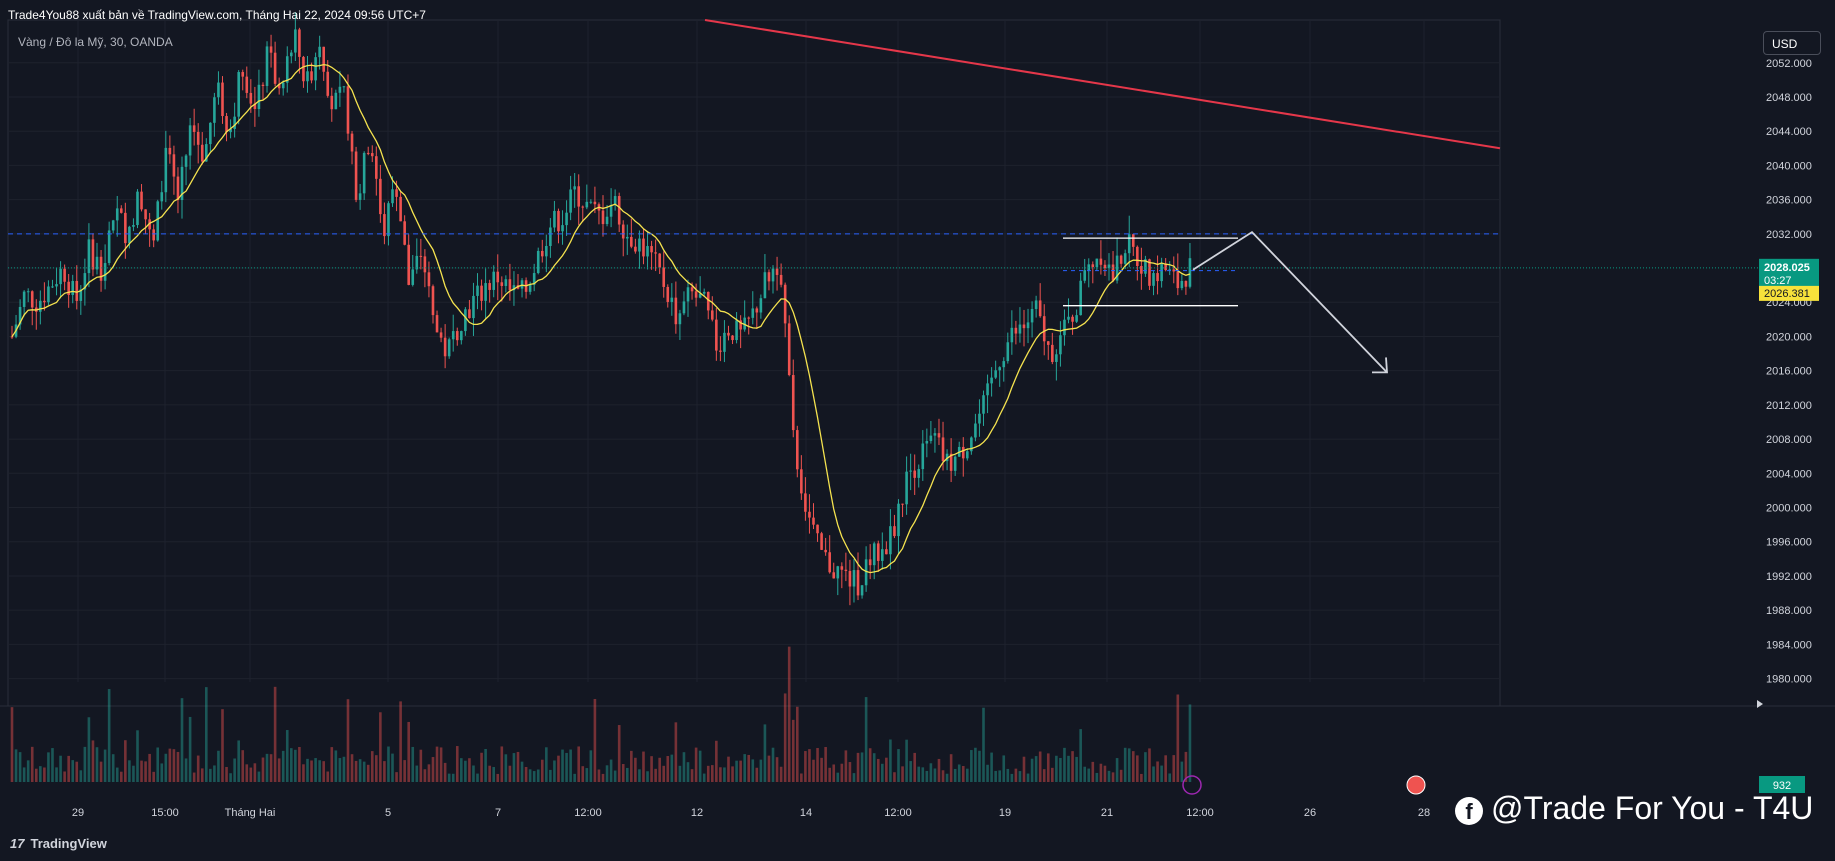 This screenshot has height=861, width=1835. What do you see at coordinates (1789, 166) in the screenshot?
I see `y-tick-label: 2040.000` at bounding box center [1789, 166].